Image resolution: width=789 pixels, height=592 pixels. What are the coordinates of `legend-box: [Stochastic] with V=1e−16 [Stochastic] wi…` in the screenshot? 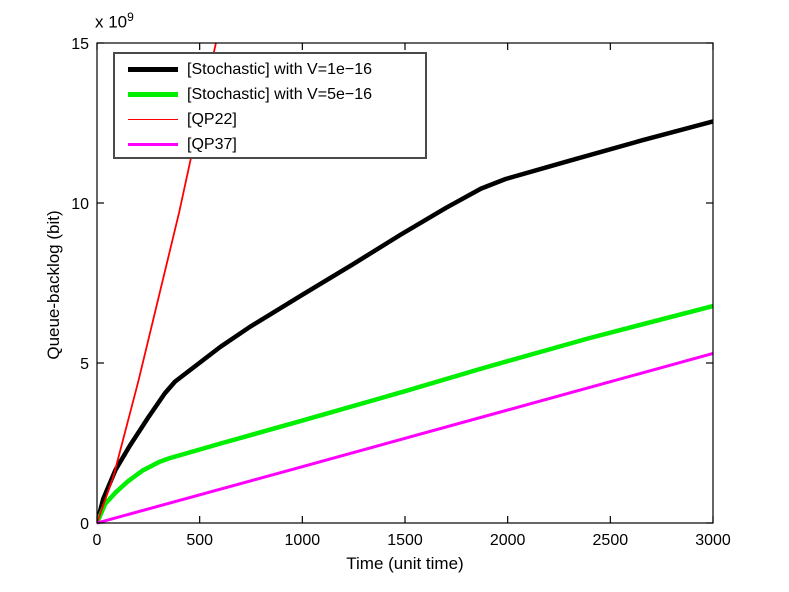 It's located at (270, 105).